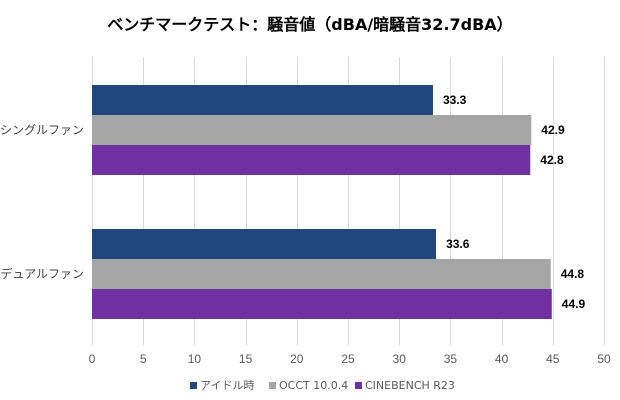 The width and height of the screenshot is (620, 400). Describe the element at coordinates (553, 130) in the screenshot. I see `data-label: 42.9` at that location.